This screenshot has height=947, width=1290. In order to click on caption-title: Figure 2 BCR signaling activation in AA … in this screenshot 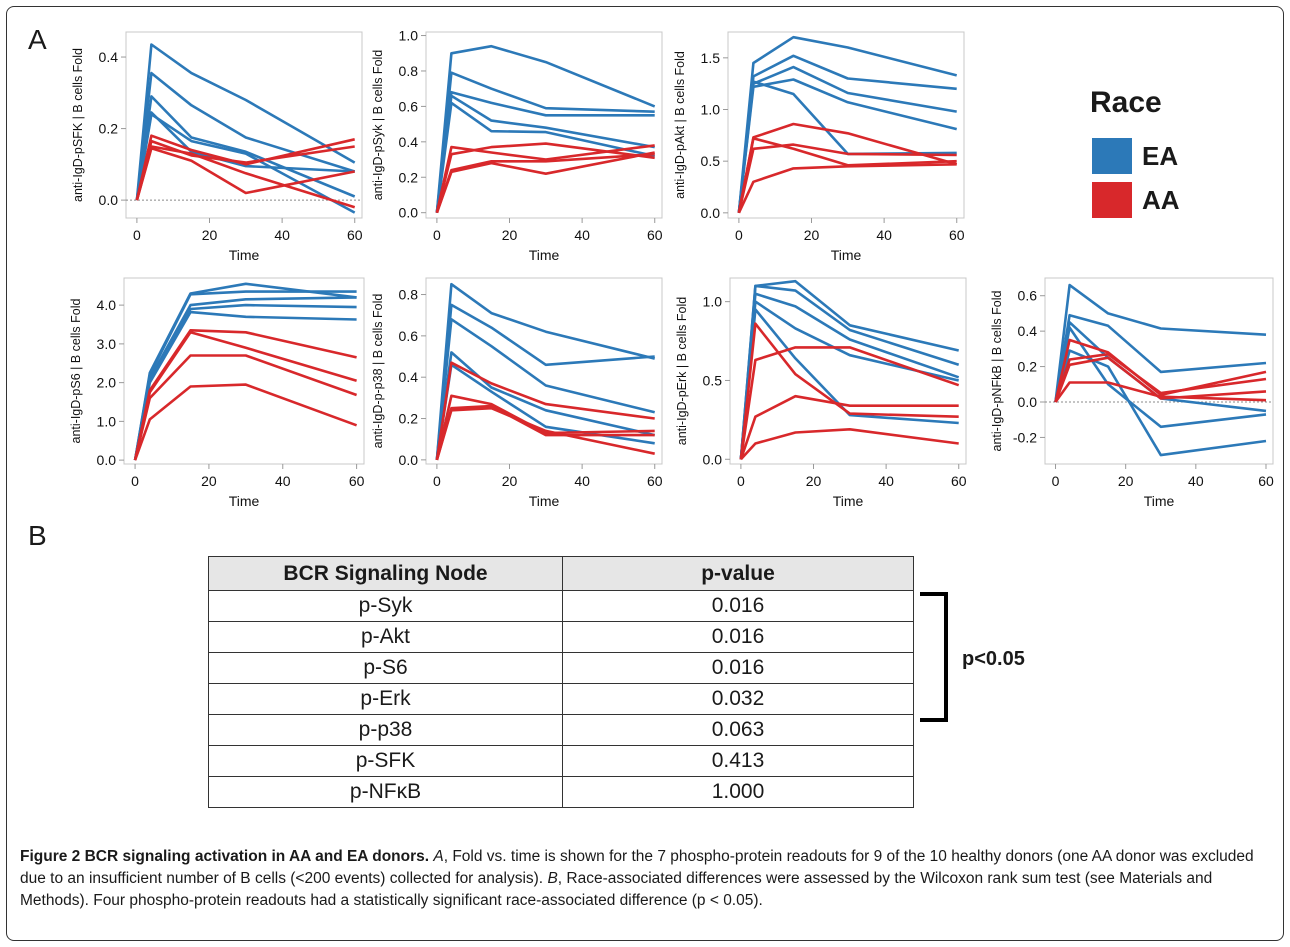, I will do `click(225, 856)`.